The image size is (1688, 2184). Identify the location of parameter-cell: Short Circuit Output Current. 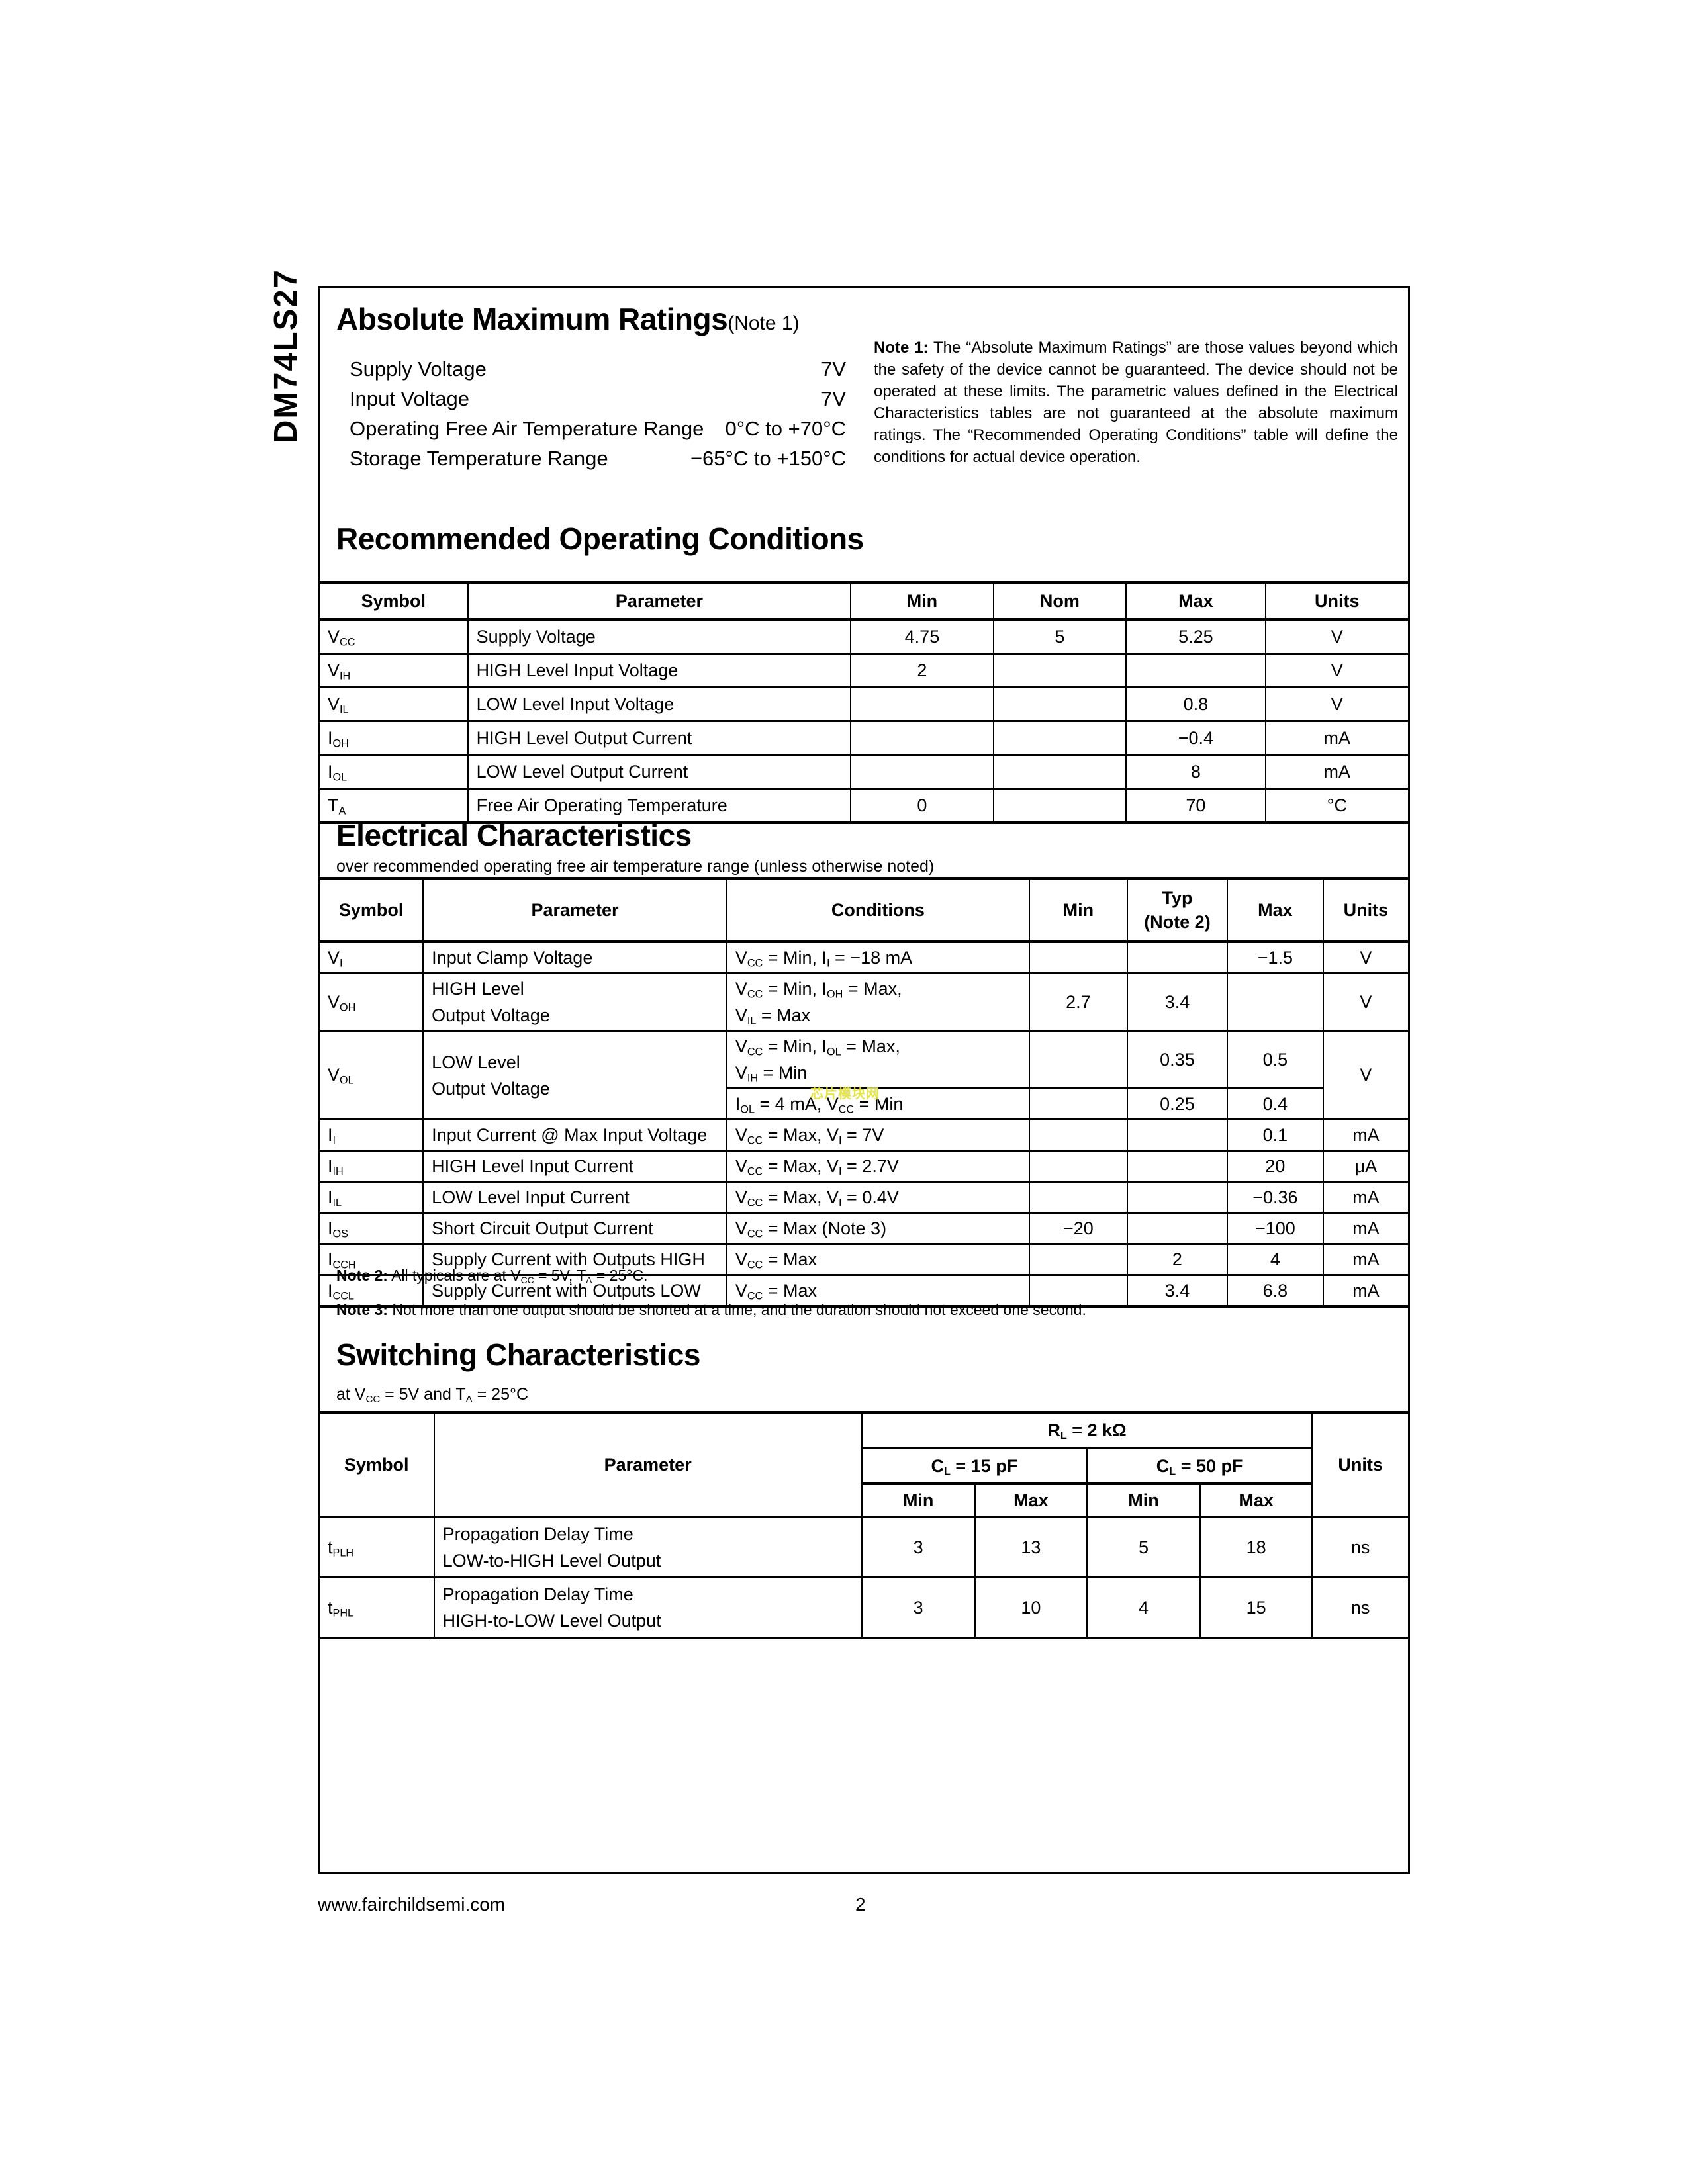
(574, 1228).